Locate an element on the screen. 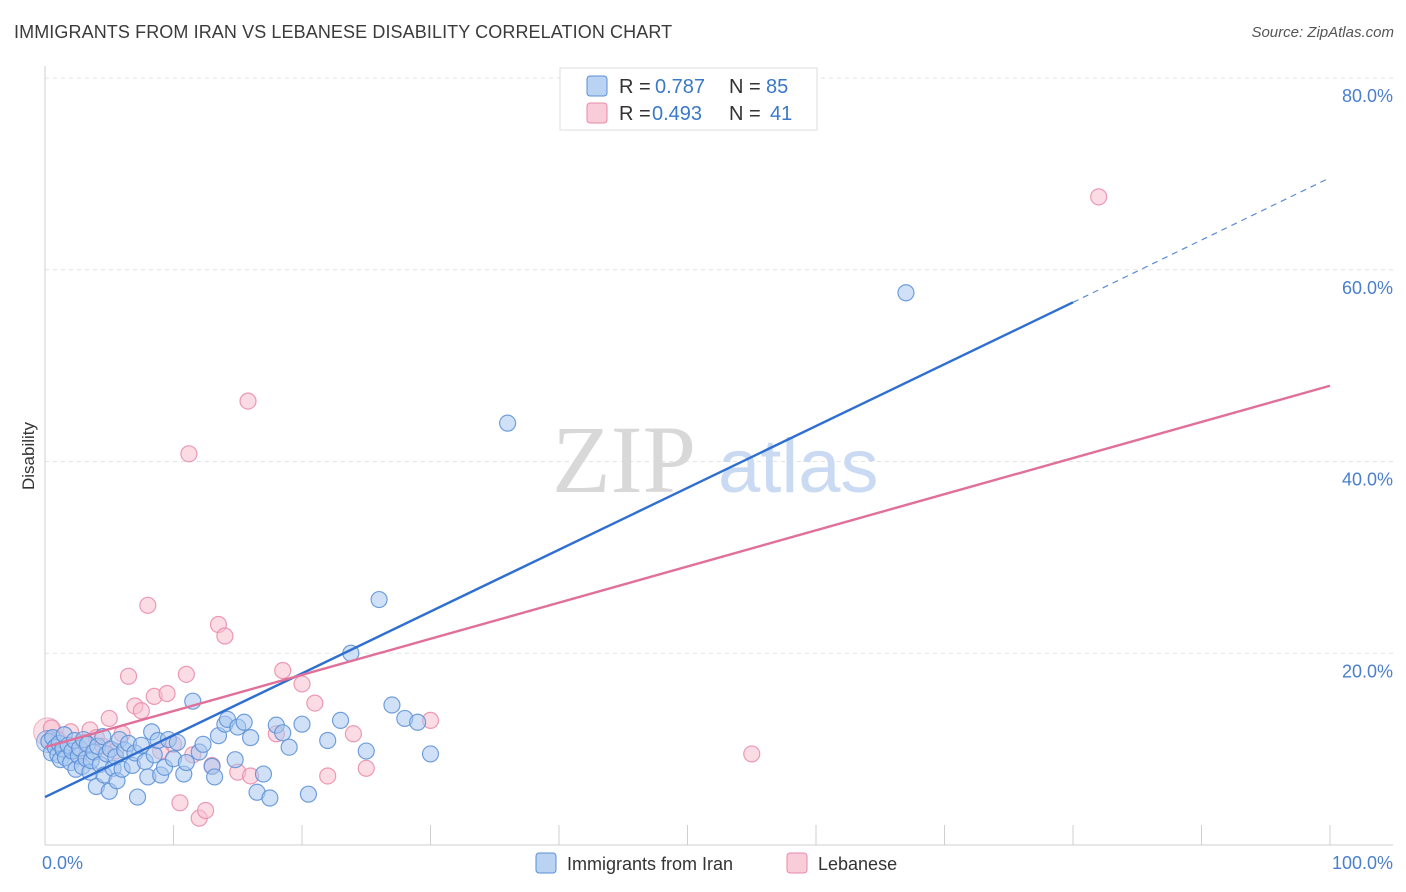 The image size is (1406, 892). x-tick-label-max: 100.0% is located at coordinates (1362, 863).